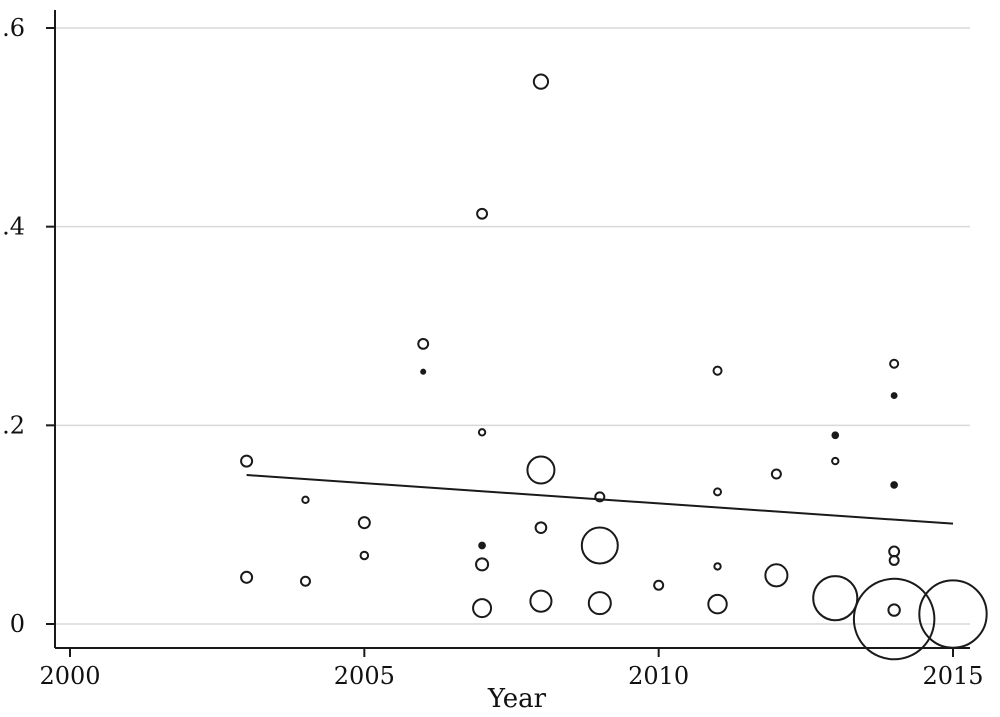 This screenshot has height=717, width=1000. I want to click on x-tick-label: 2010, so click(658, 676).